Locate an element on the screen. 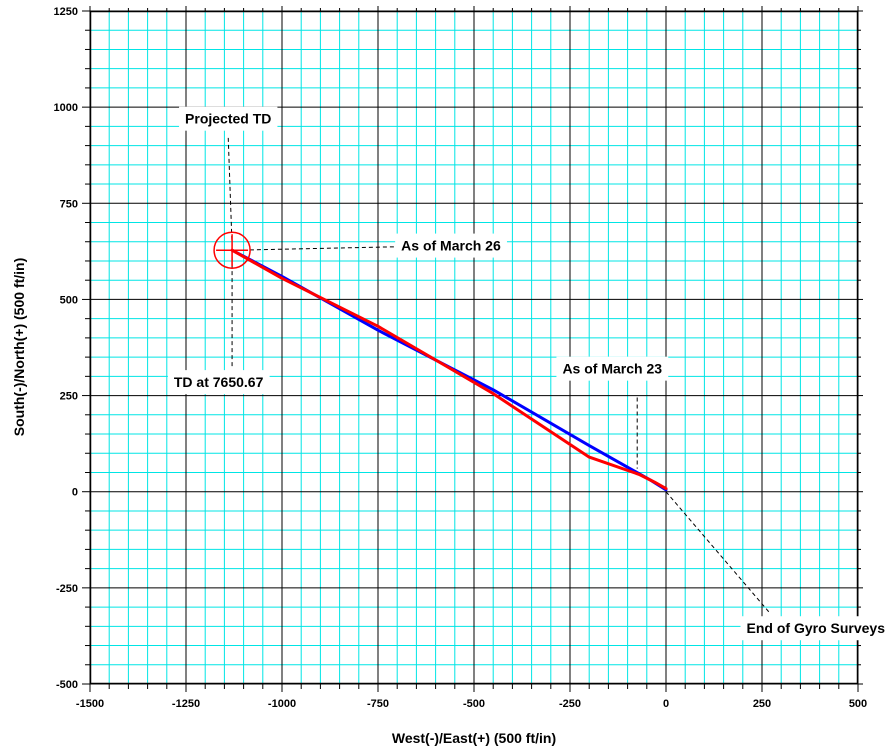  target-marker is located at coordinates (232, 250).